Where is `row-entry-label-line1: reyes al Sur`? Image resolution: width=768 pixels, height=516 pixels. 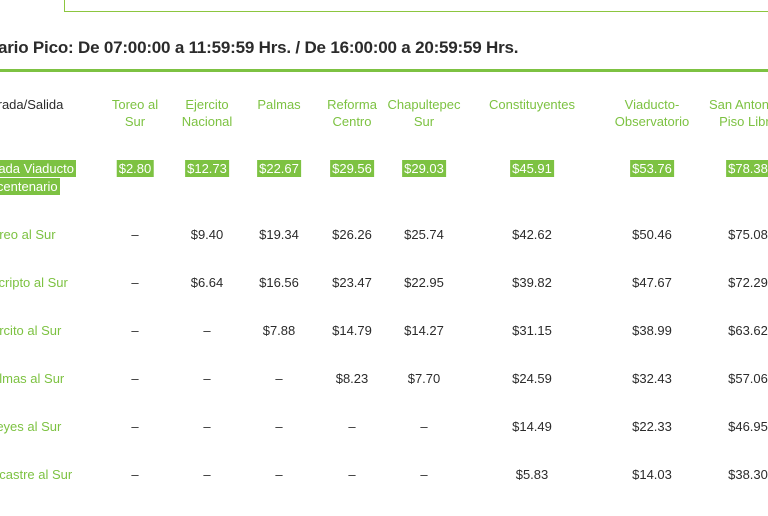 row-entry-label-line1: reyes al Sur is located at coordinates (31, 426).